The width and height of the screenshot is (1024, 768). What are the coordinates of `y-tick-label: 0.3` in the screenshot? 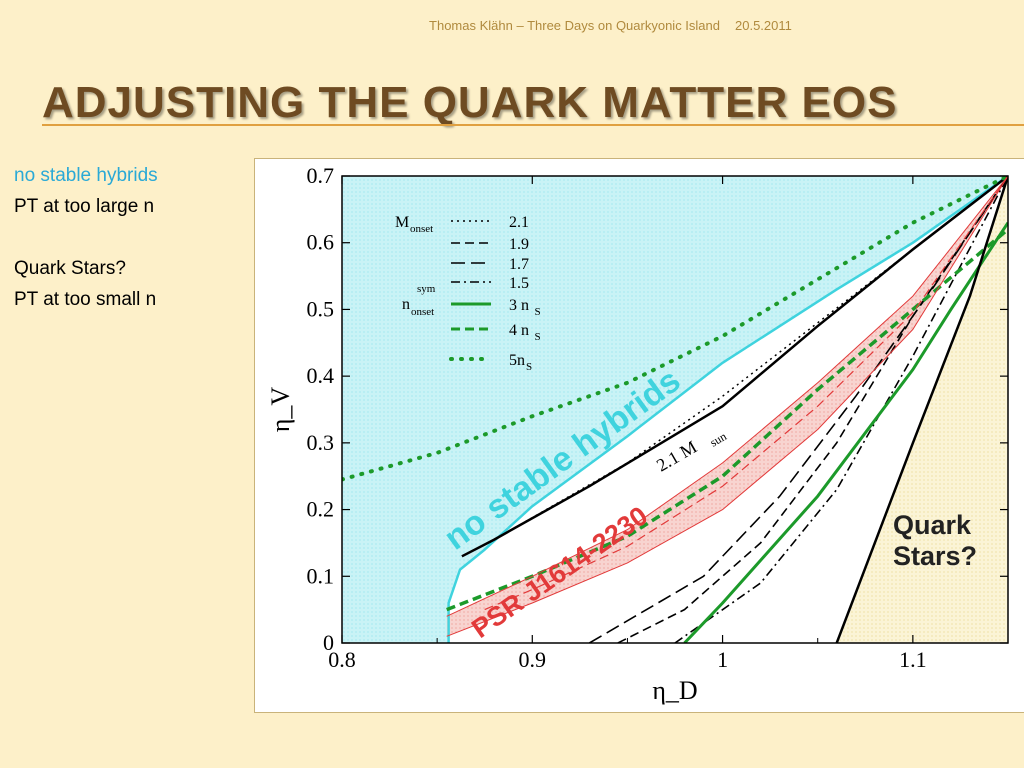 It's located at (321, 442).